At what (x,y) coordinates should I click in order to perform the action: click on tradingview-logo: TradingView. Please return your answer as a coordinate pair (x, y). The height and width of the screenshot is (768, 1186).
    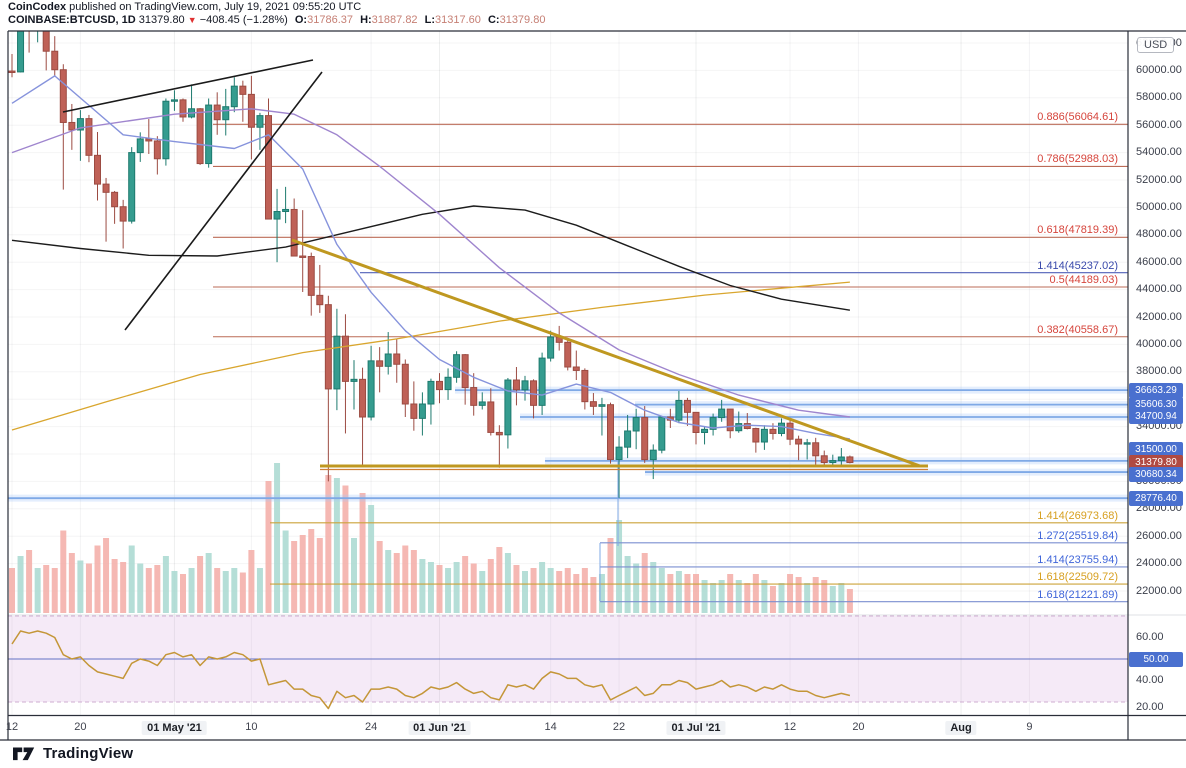
    Looking at the image, I should click on (73, 753).